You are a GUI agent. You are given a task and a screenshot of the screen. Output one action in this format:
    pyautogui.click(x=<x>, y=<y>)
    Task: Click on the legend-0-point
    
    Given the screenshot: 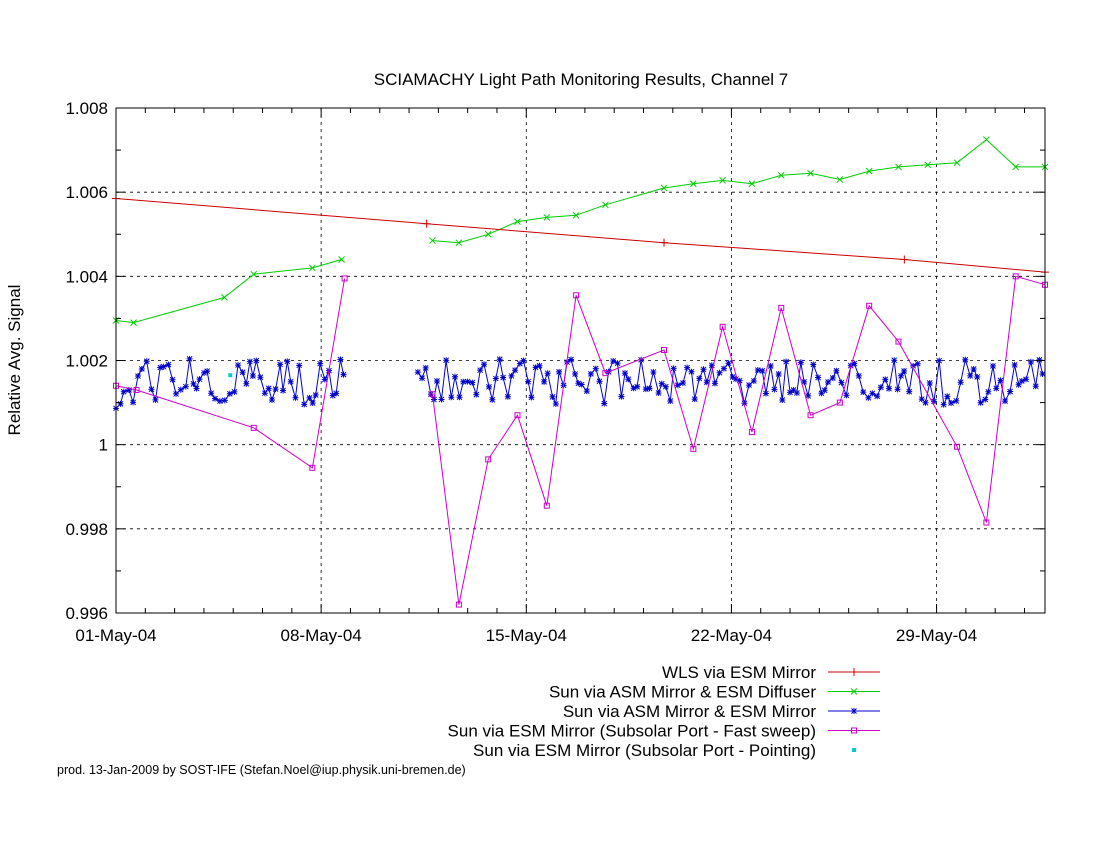 What is the action you would take?
    pyautogui.click(x=854, y=672)
    